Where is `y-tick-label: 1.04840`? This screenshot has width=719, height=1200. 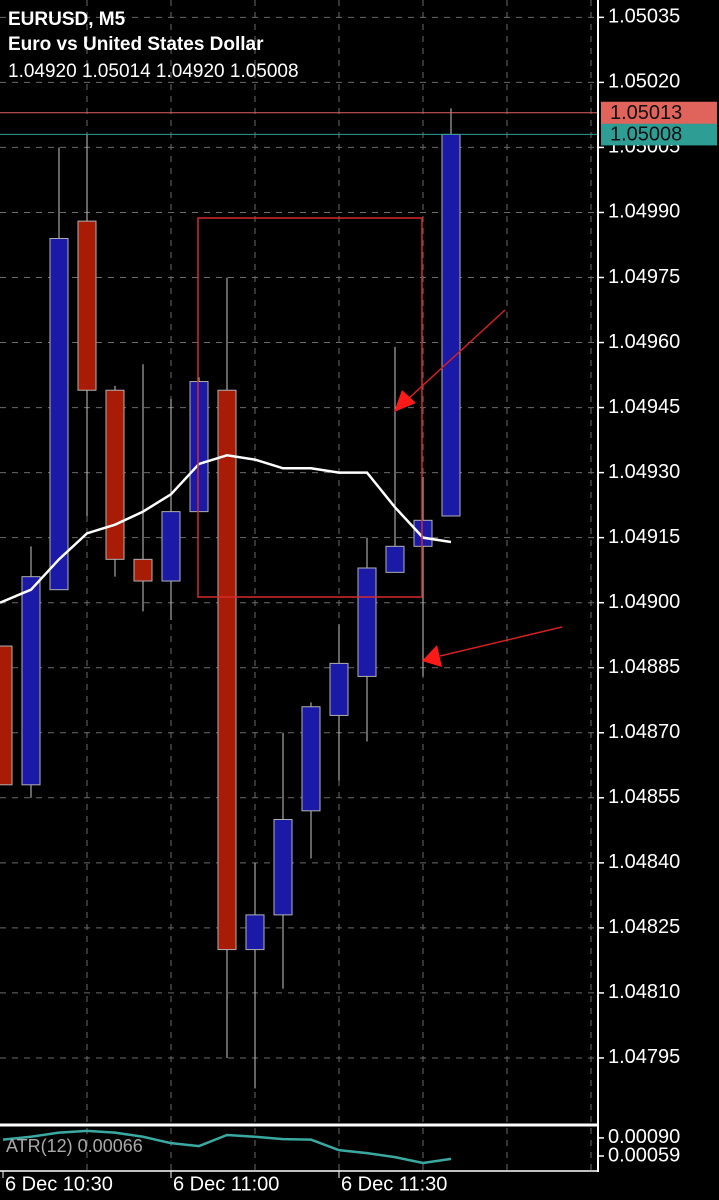
y-tick-label: 1.04840 is located at coordinates (644, 862).